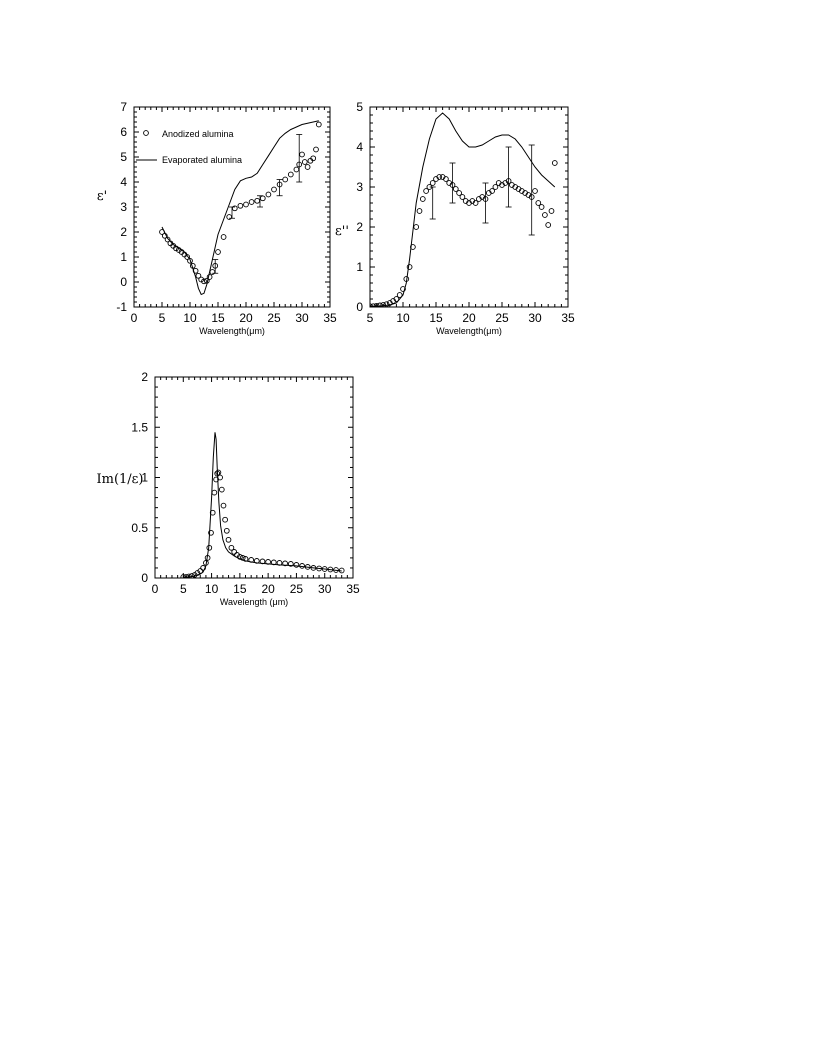 The width and height of the screenshot is (816, 1056). What do you see at coordinates (120, 479) in the screenshot?
I see `y-axis-label: Im(1/ε)` at bounding box center [120, 479].